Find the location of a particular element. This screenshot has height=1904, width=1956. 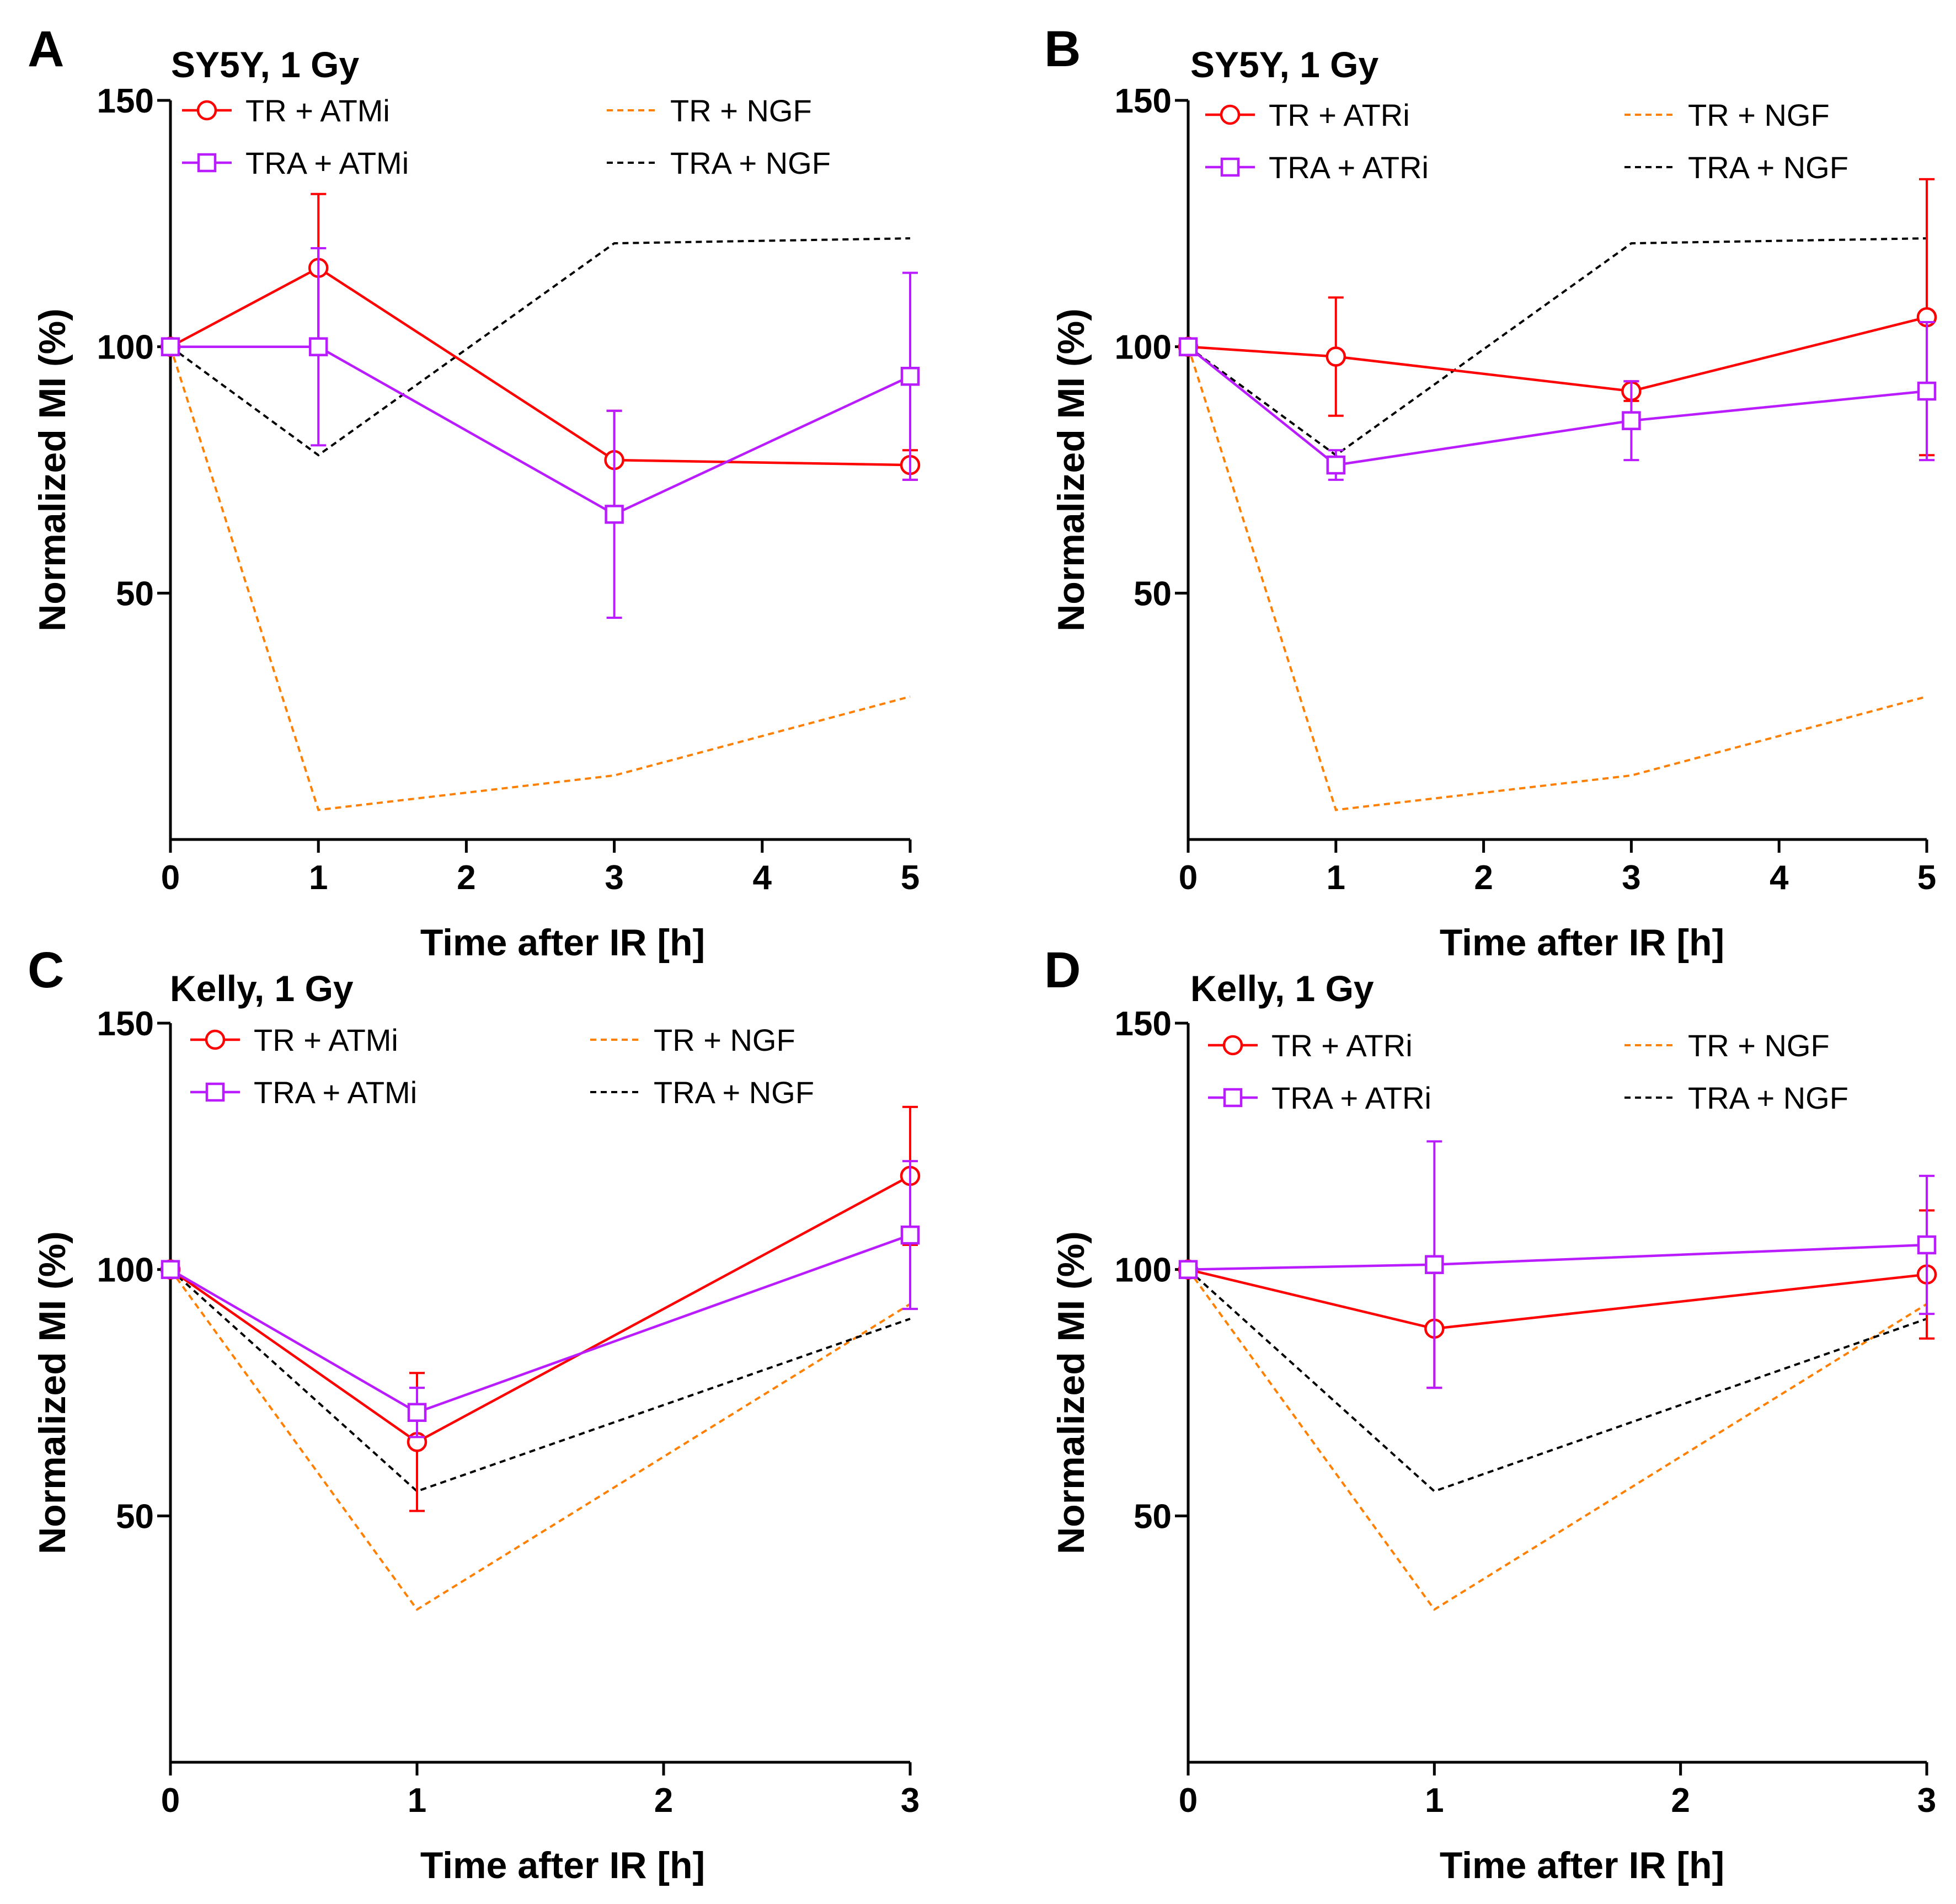

legend-item: TRA + ATRi is located at coordinates (1319, 1098).